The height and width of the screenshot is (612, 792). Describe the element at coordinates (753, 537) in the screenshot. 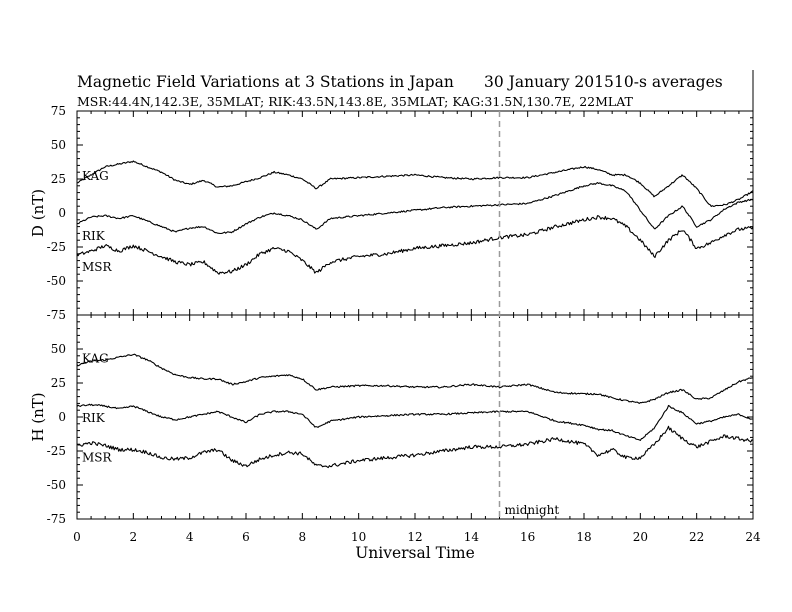

I see `x-tick-label: 24` at that location.